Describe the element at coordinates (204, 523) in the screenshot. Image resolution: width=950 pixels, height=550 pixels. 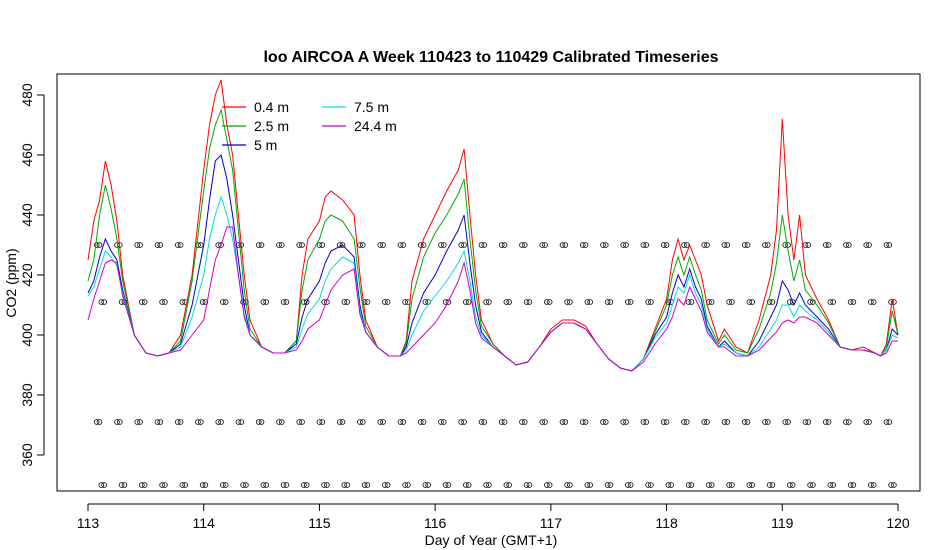
I see `x-tick-label: 114` at that location.